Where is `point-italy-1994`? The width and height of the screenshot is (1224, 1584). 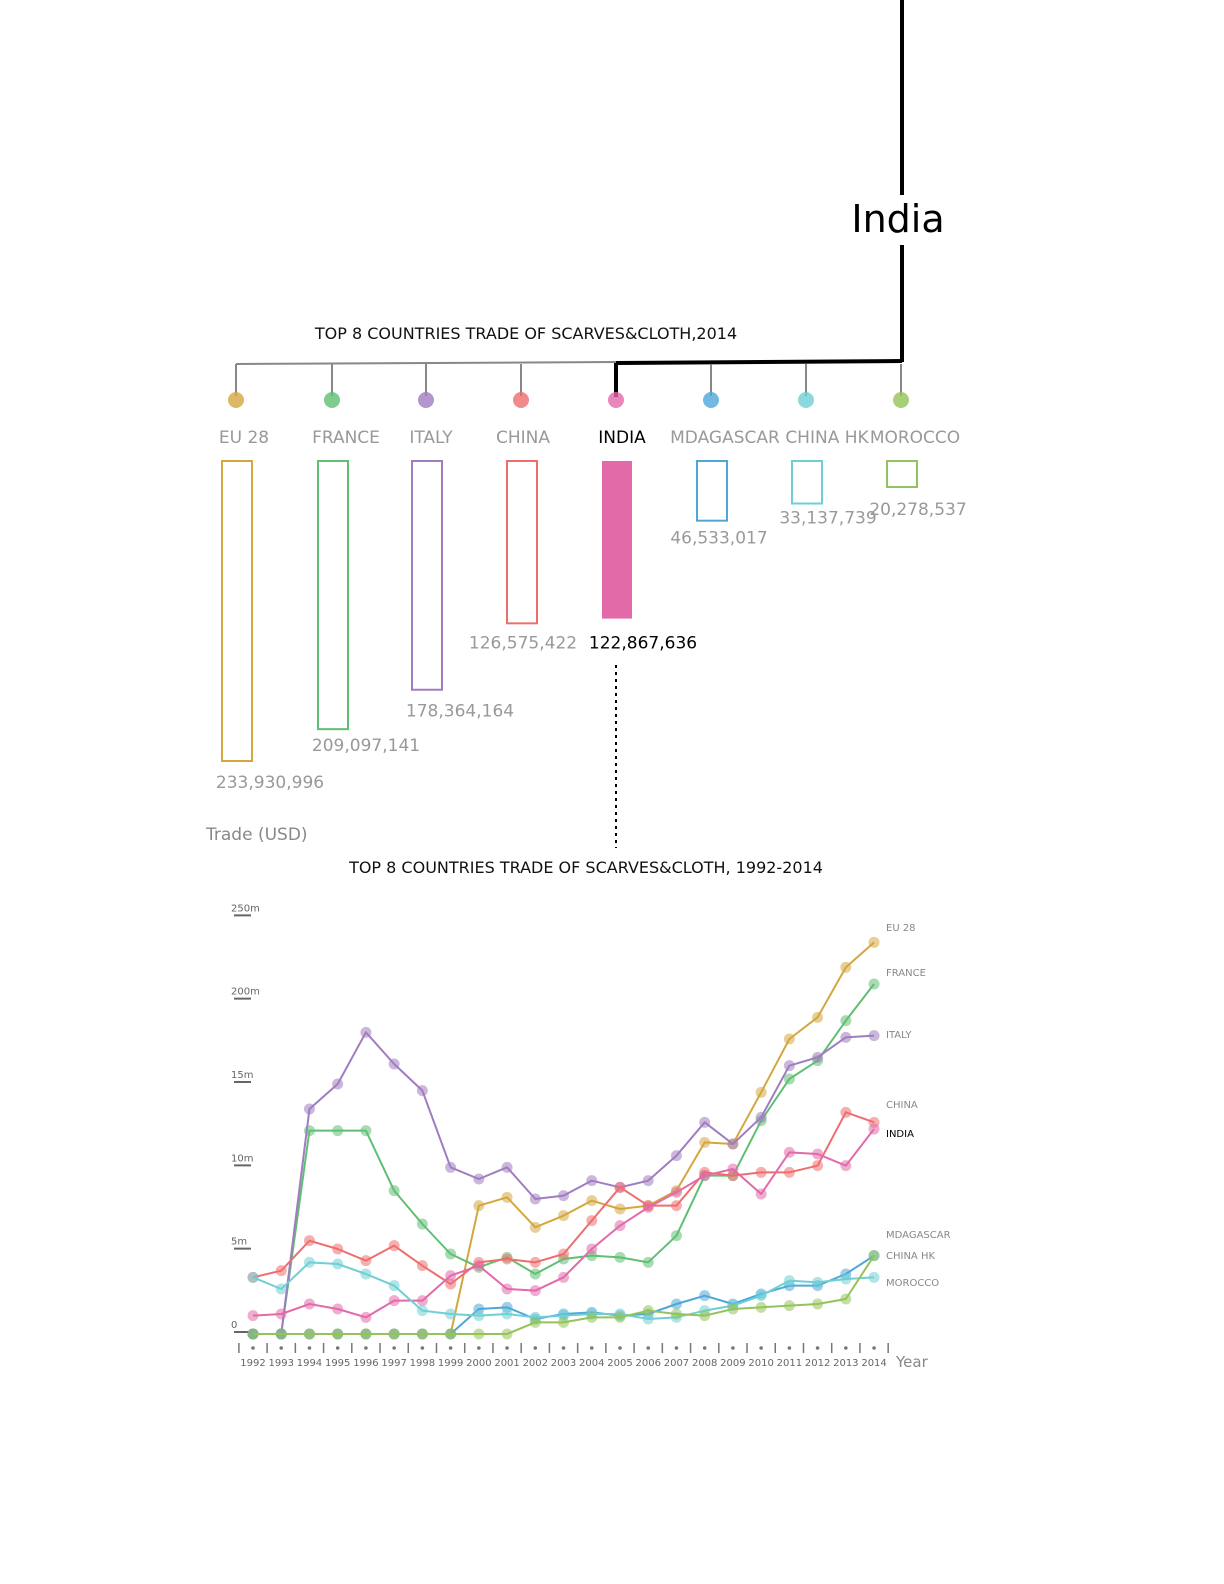
point-italy-1994 is located at coordinates (309, 1109).